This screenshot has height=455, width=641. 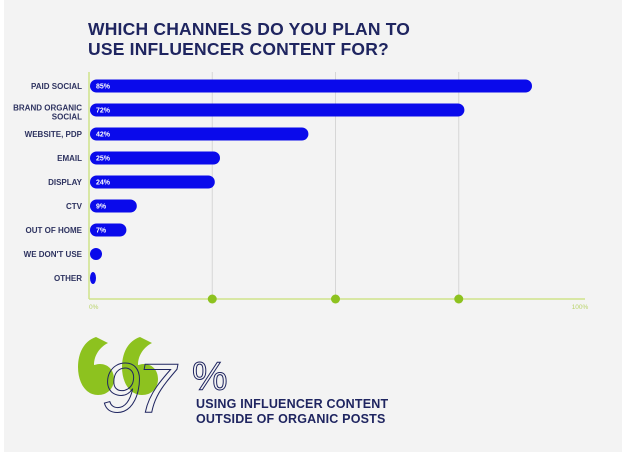 I want to click on category-label: WEBSITE, PDP, so click(x=54, y=134).